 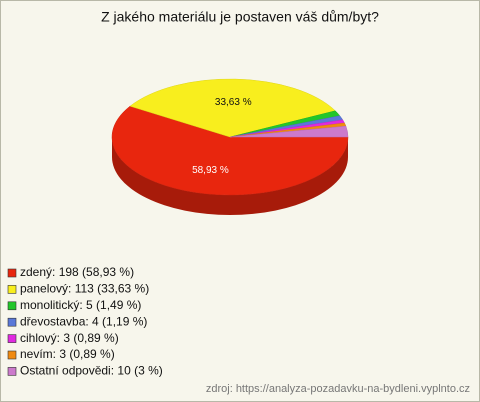 What do you see at coordinates (210, 170) in the screenshot?
I see `value-label: 58,93 %` at bounding box center [210, 170].